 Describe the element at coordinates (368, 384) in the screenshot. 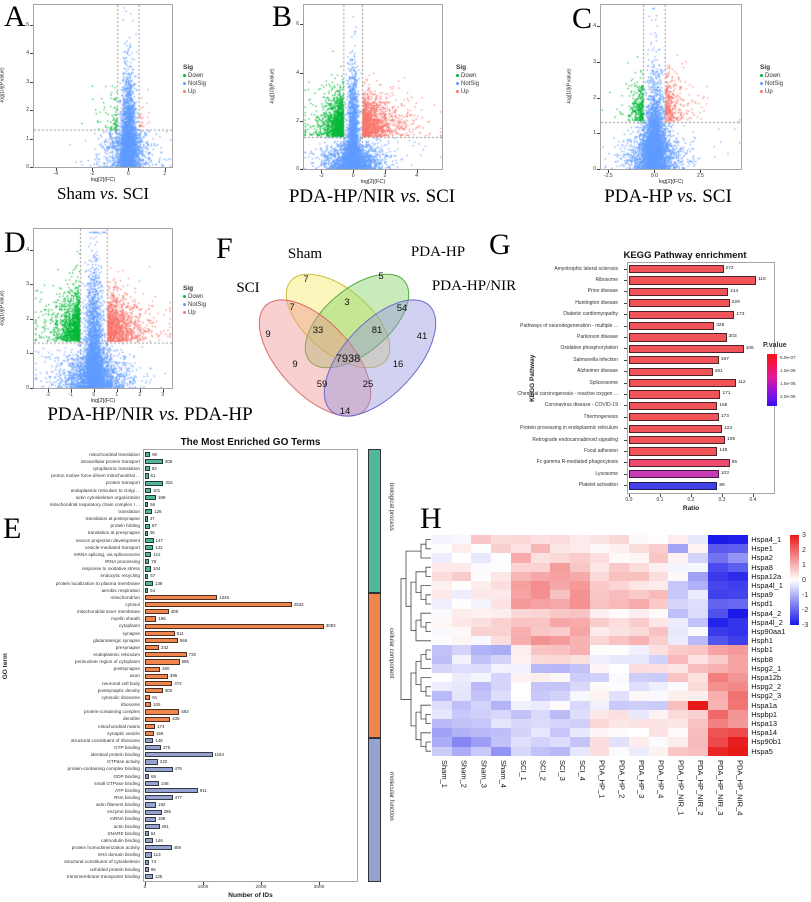

I see `venn-region-count: 25` at that location.